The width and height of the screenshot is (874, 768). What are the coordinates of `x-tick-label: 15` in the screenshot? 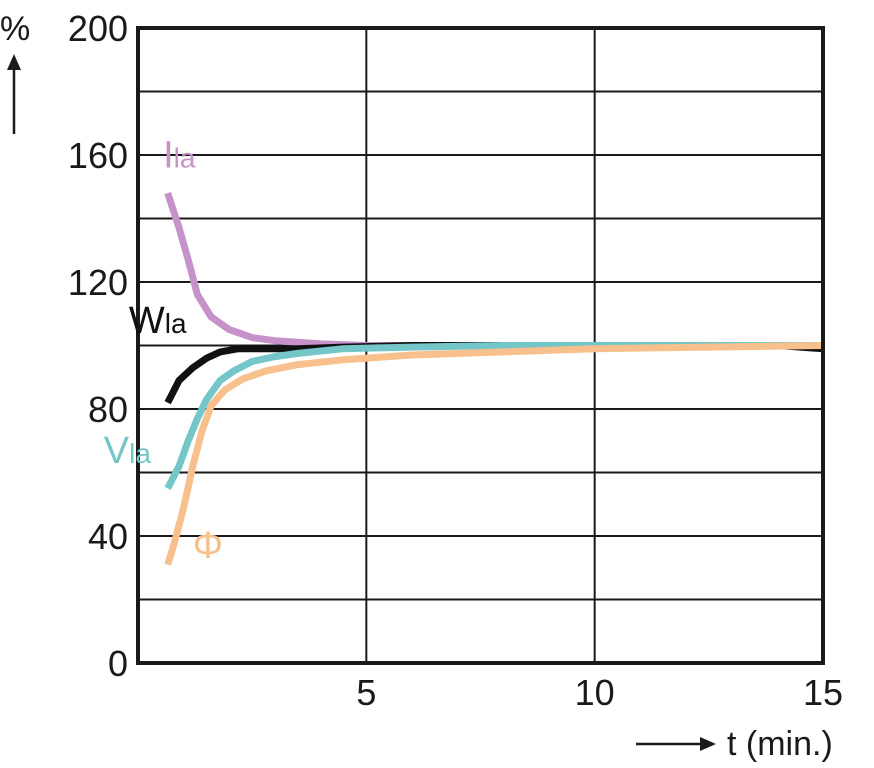 It's located at (823, 692).